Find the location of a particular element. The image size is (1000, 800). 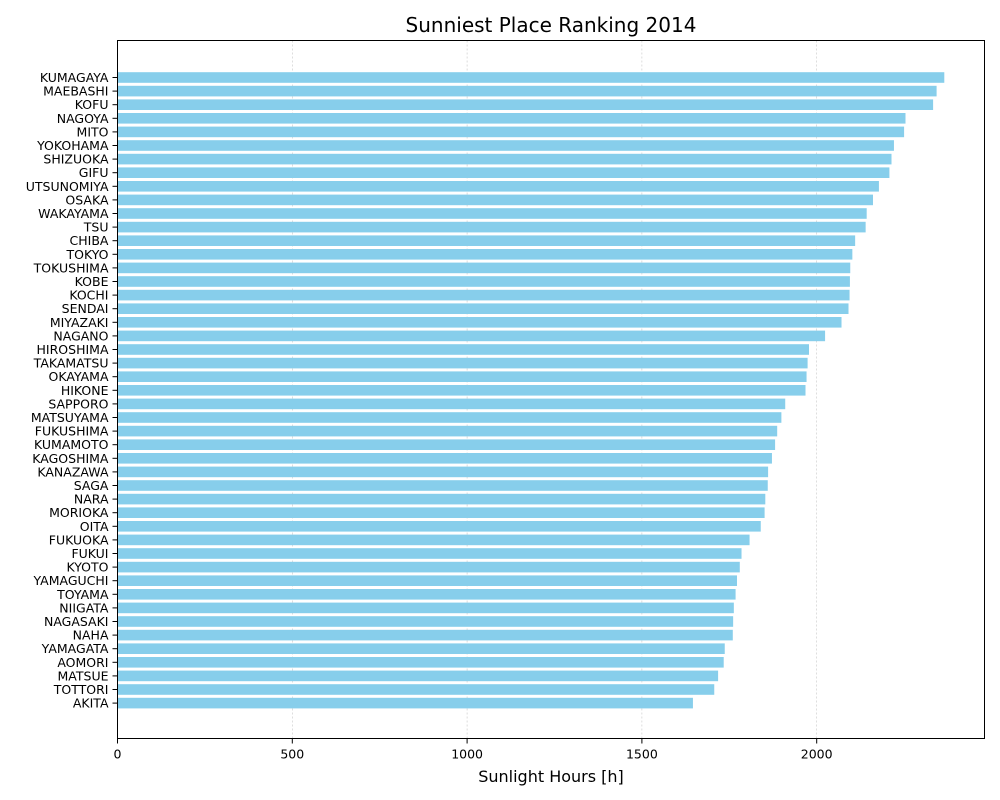

category-label-chiba: CHIBA is located at coordinates (89, 240).